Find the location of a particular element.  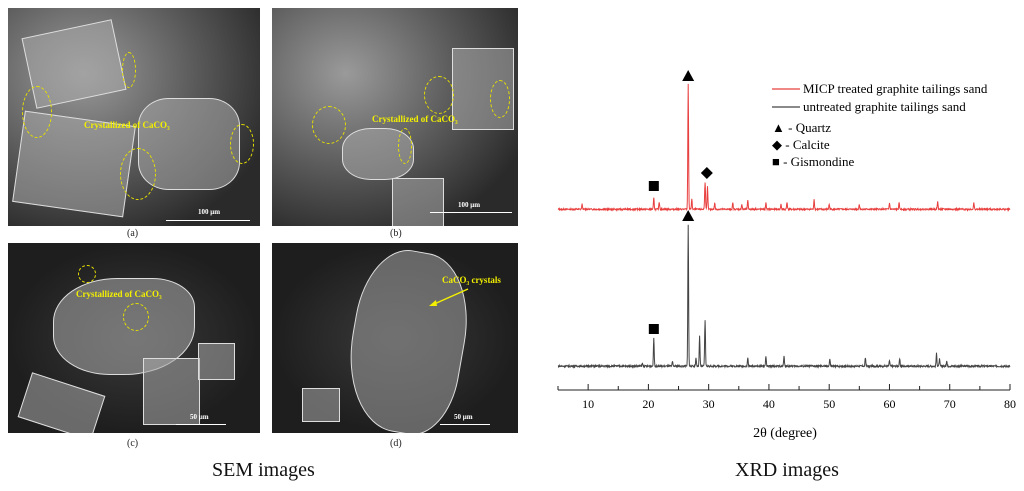

annotation-a: Crystallized of CaCO₃ is located at coordinates (127, 125).